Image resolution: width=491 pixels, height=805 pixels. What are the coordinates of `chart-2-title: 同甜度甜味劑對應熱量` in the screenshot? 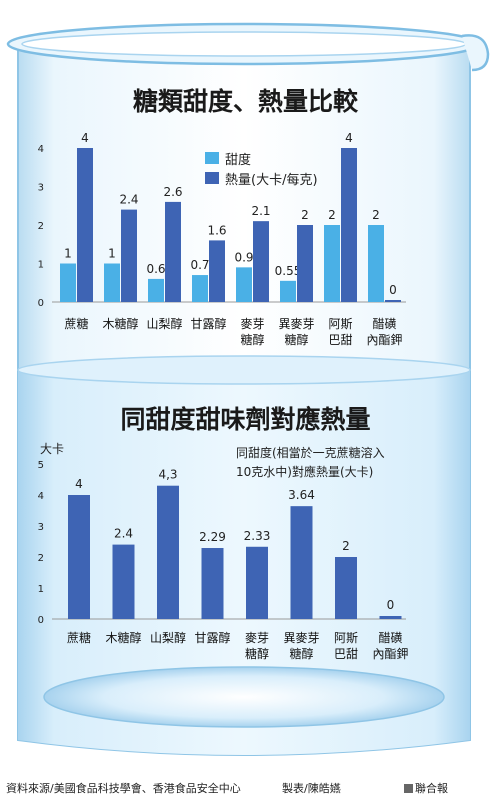 It's located at (245, 419).